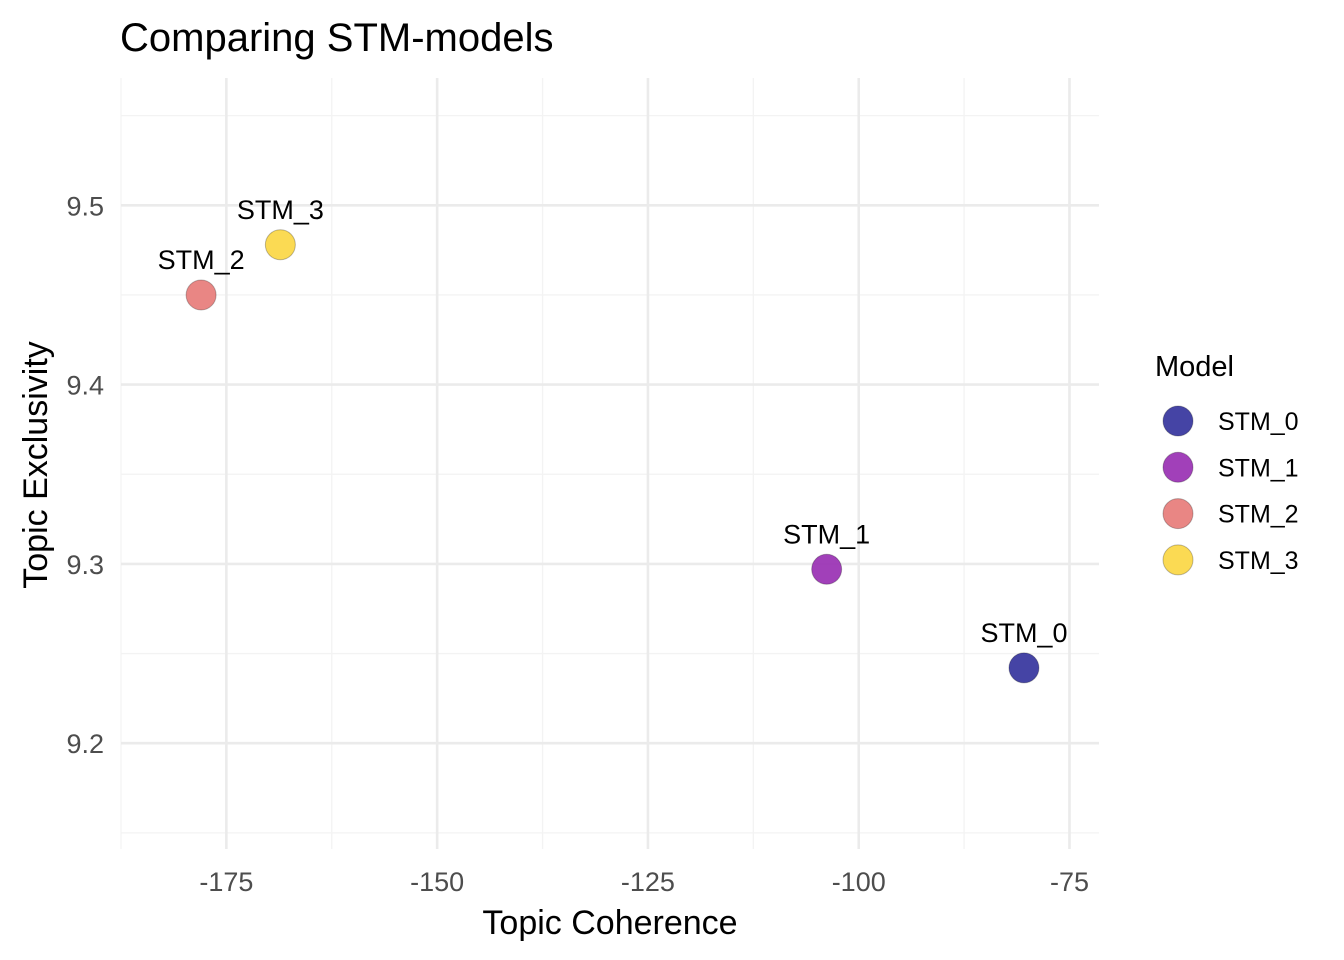 The width and height of the screenshot is (1344, 960). What do you see at coordinates (1258, 515) in the screenshot?
I see `legend-label: STM_2` at bounding box center [1258, 515].